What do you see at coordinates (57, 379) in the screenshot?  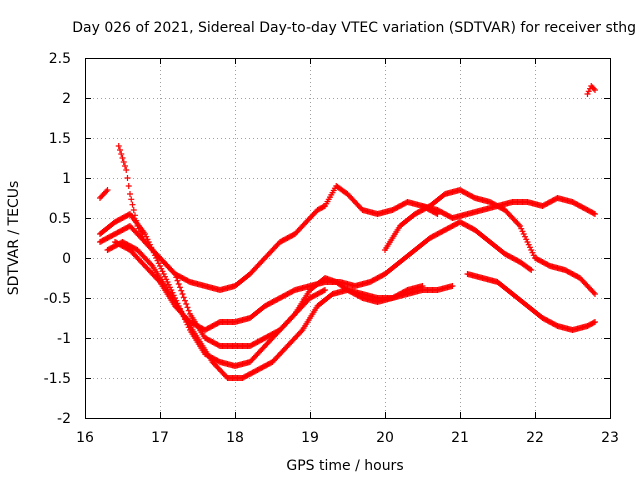 I see `y-tick-label: -1.5` at bounding box center [57, 379].